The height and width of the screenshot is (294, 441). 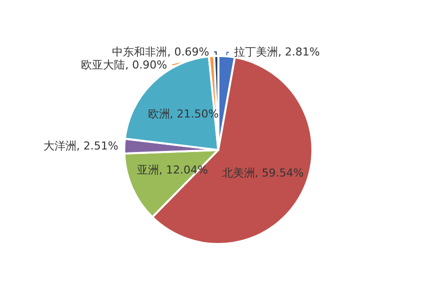 I want to click on slice-label: 中东和非洲, 0.69%, so click(x=161, y=51).